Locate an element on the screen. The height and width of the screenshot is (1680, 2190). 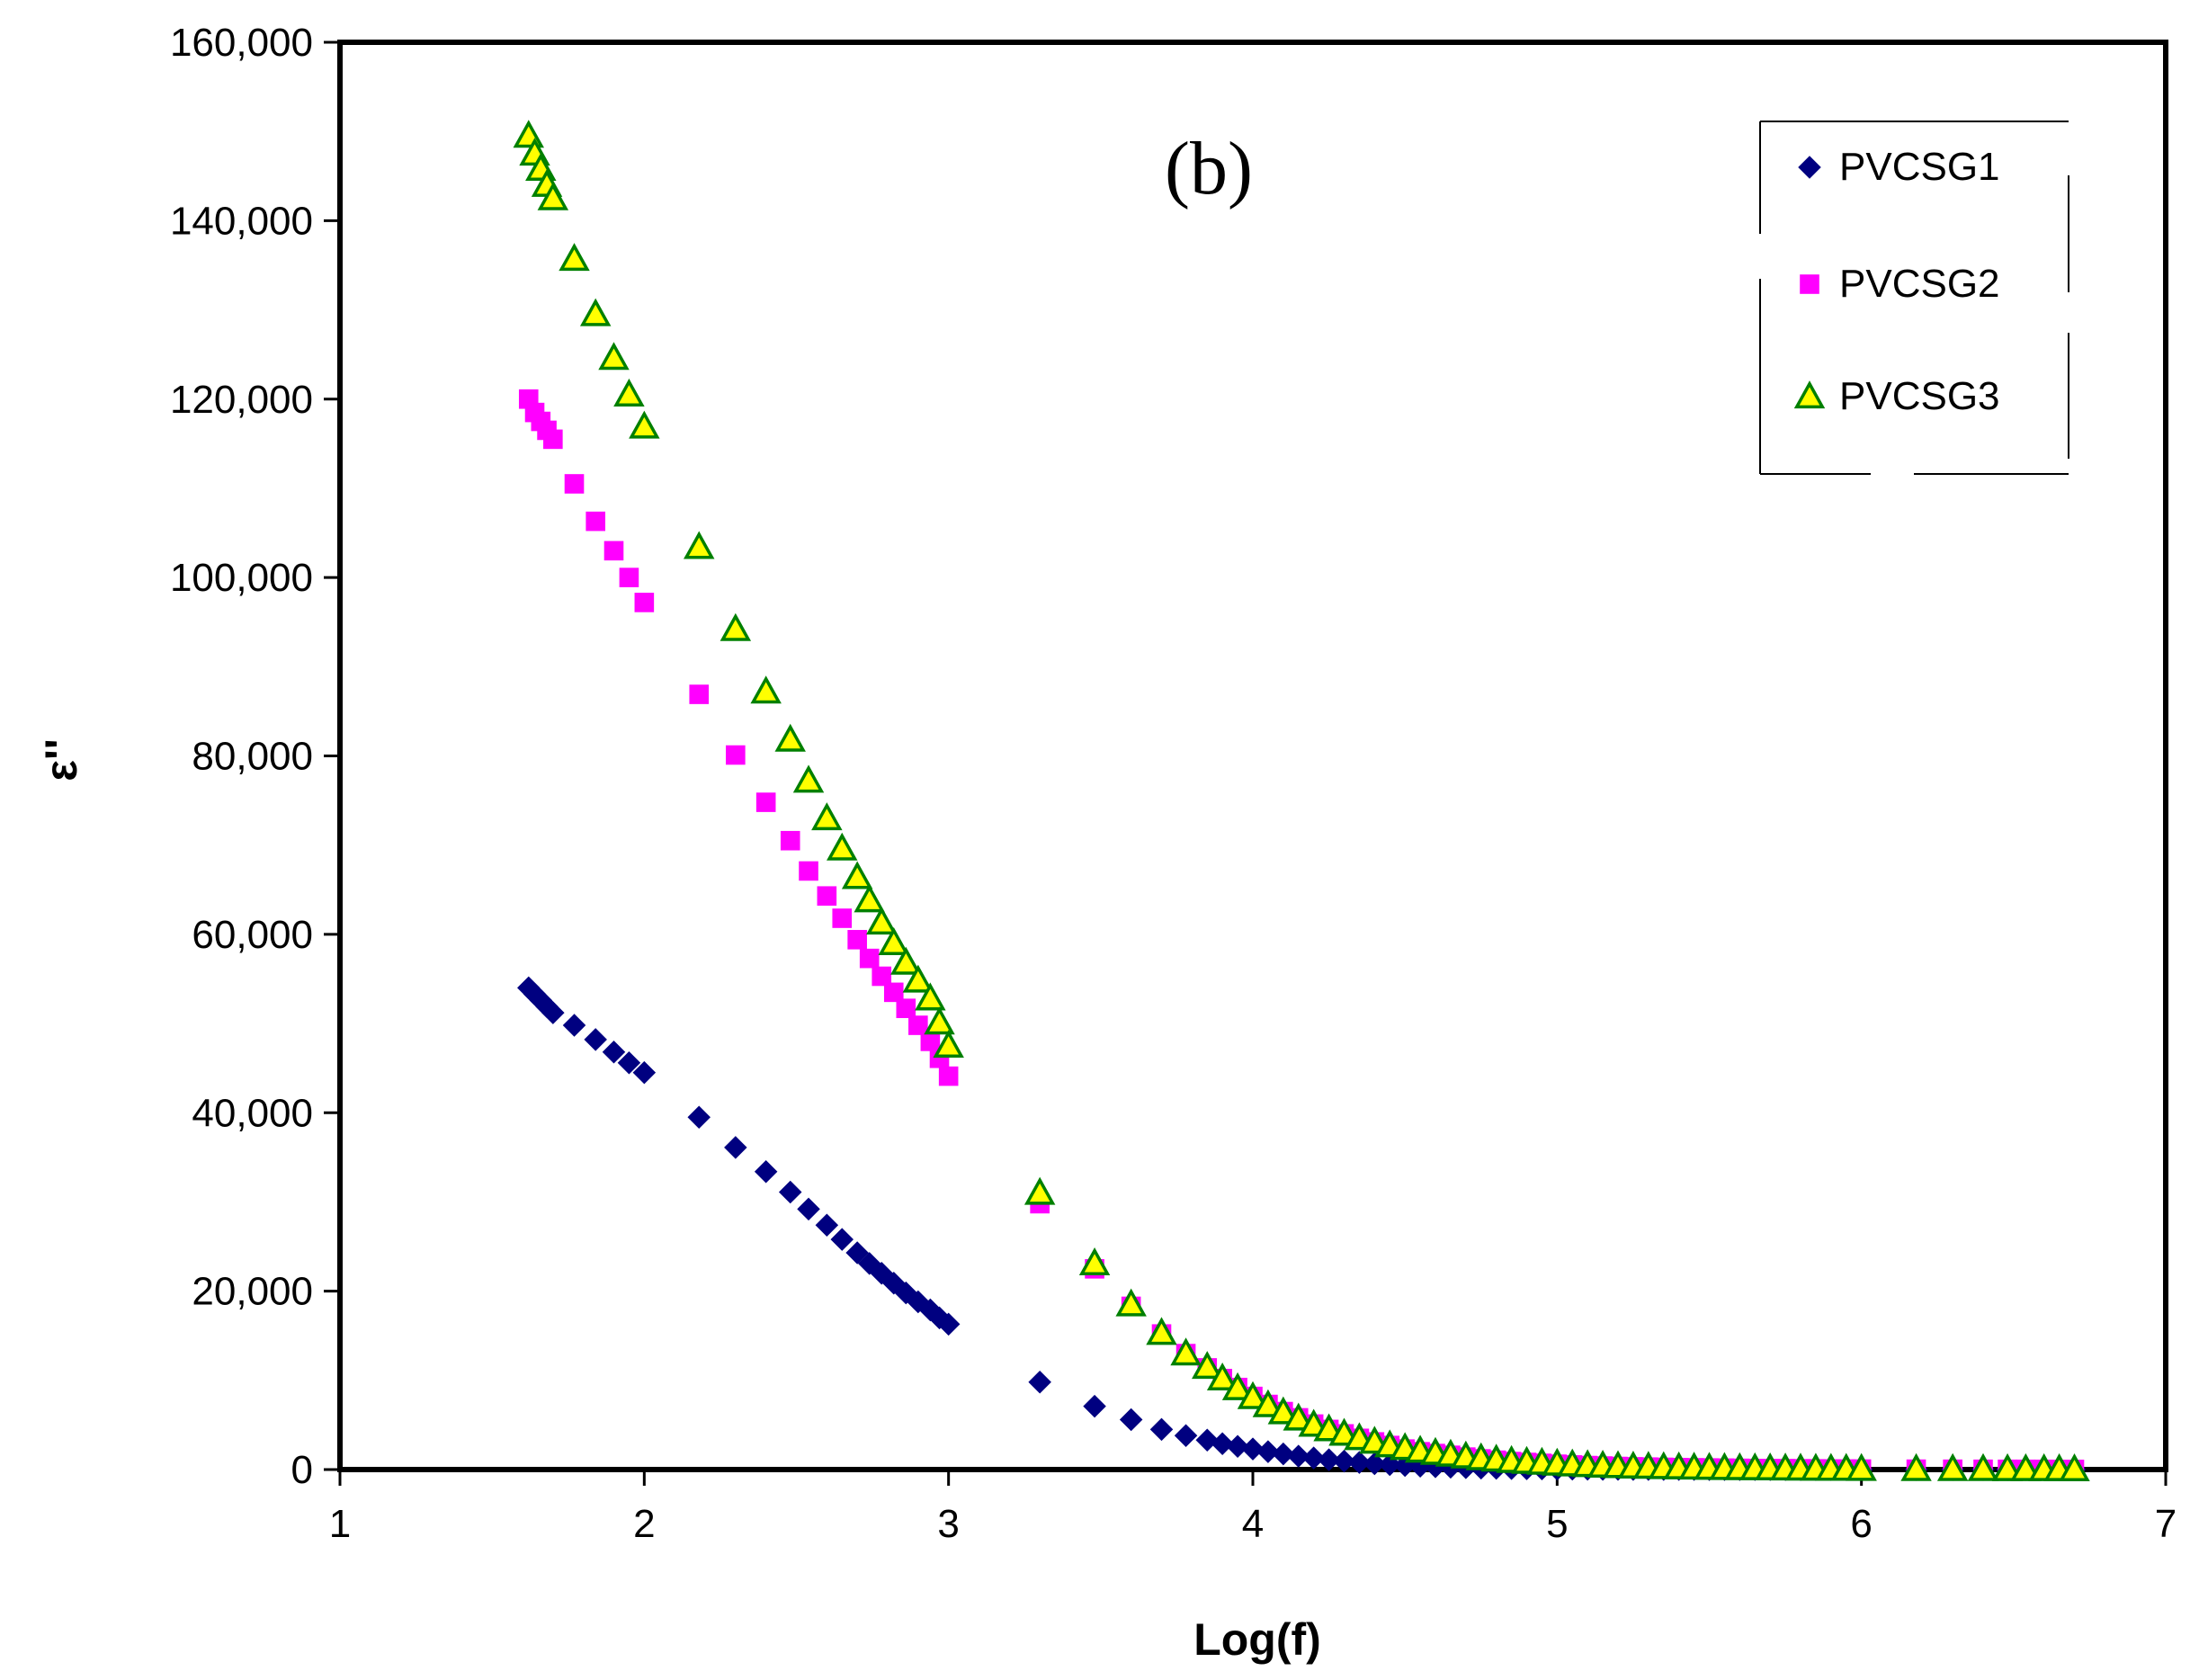
legend: PVCSG1 PVCSG2 PVCSG3 is located at coordinates (1914, 298).